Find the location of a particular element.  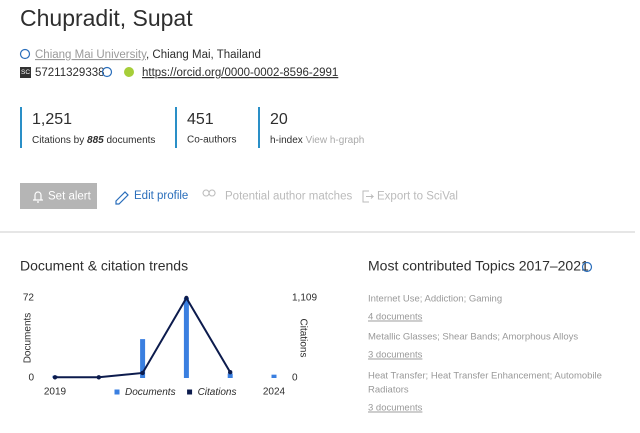

topic-name: Radiators is located at coordinates (388, 390).